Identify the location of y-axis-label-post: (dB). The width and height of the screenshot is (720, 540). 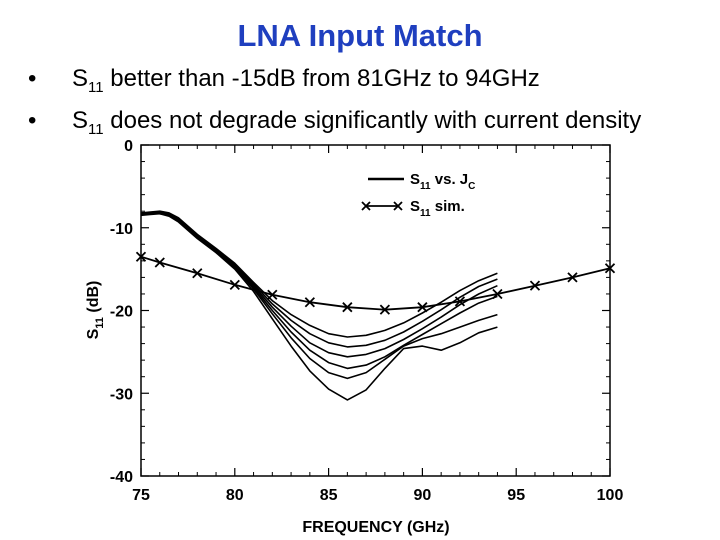
(93, 299).